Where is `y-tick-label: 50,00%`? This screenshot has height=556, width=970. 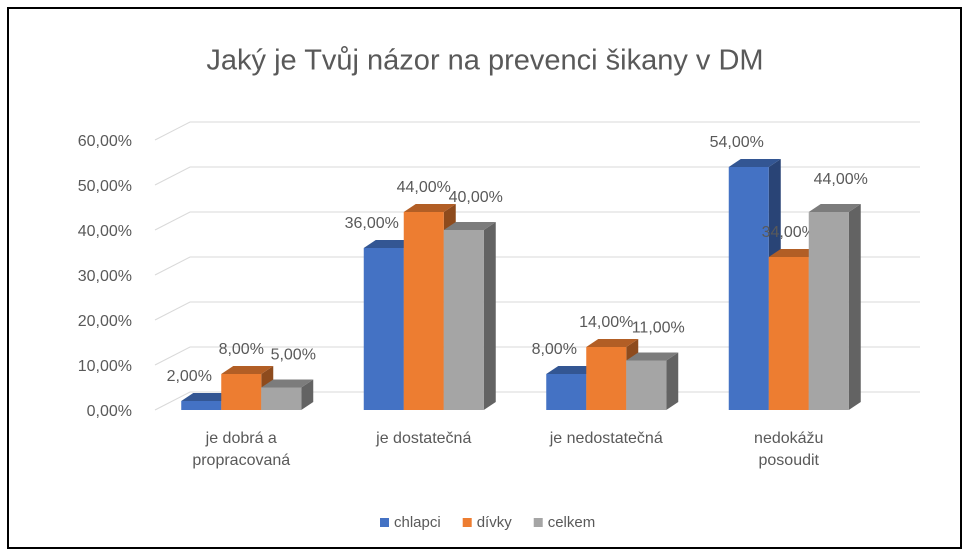
y-tick-label: 50,00% is located at coordinates (105, 186).